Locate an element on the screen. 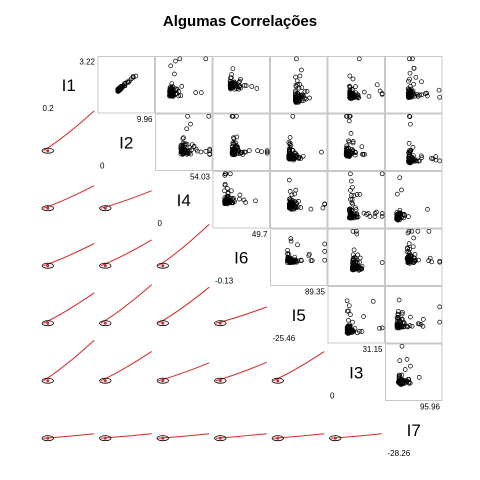  range-min-label: -28.26 is located at coordinates (399, 453).